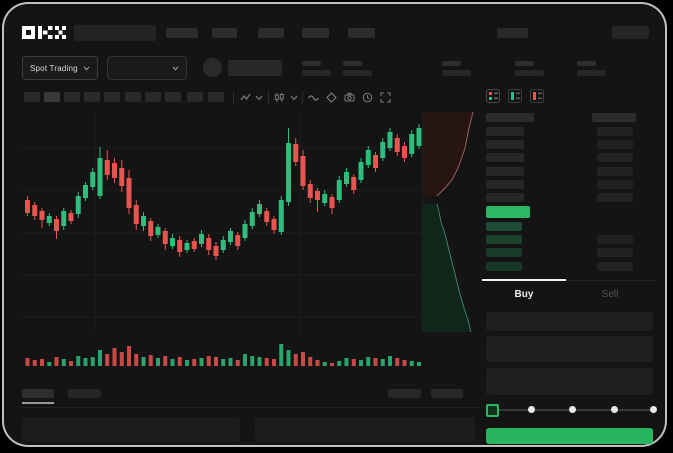  Describe the element at coordinates (313, 97) in the screenshot. I see `wave-overlay-icon` at that location.